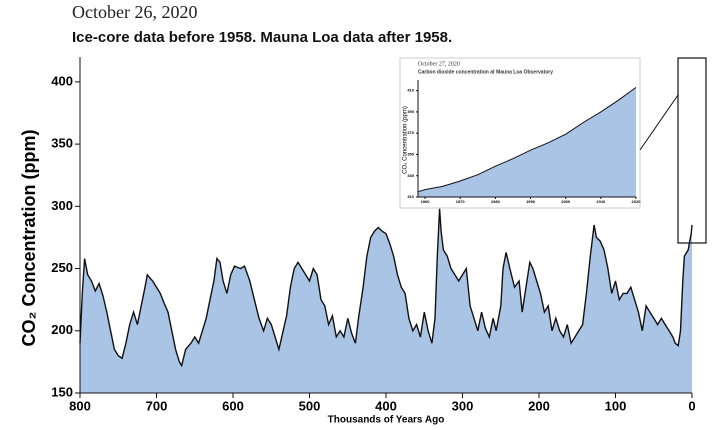 Image resolution: width=721 pixels, height=430 pixels. I want to click on zoom-connector, so click(659, 122).